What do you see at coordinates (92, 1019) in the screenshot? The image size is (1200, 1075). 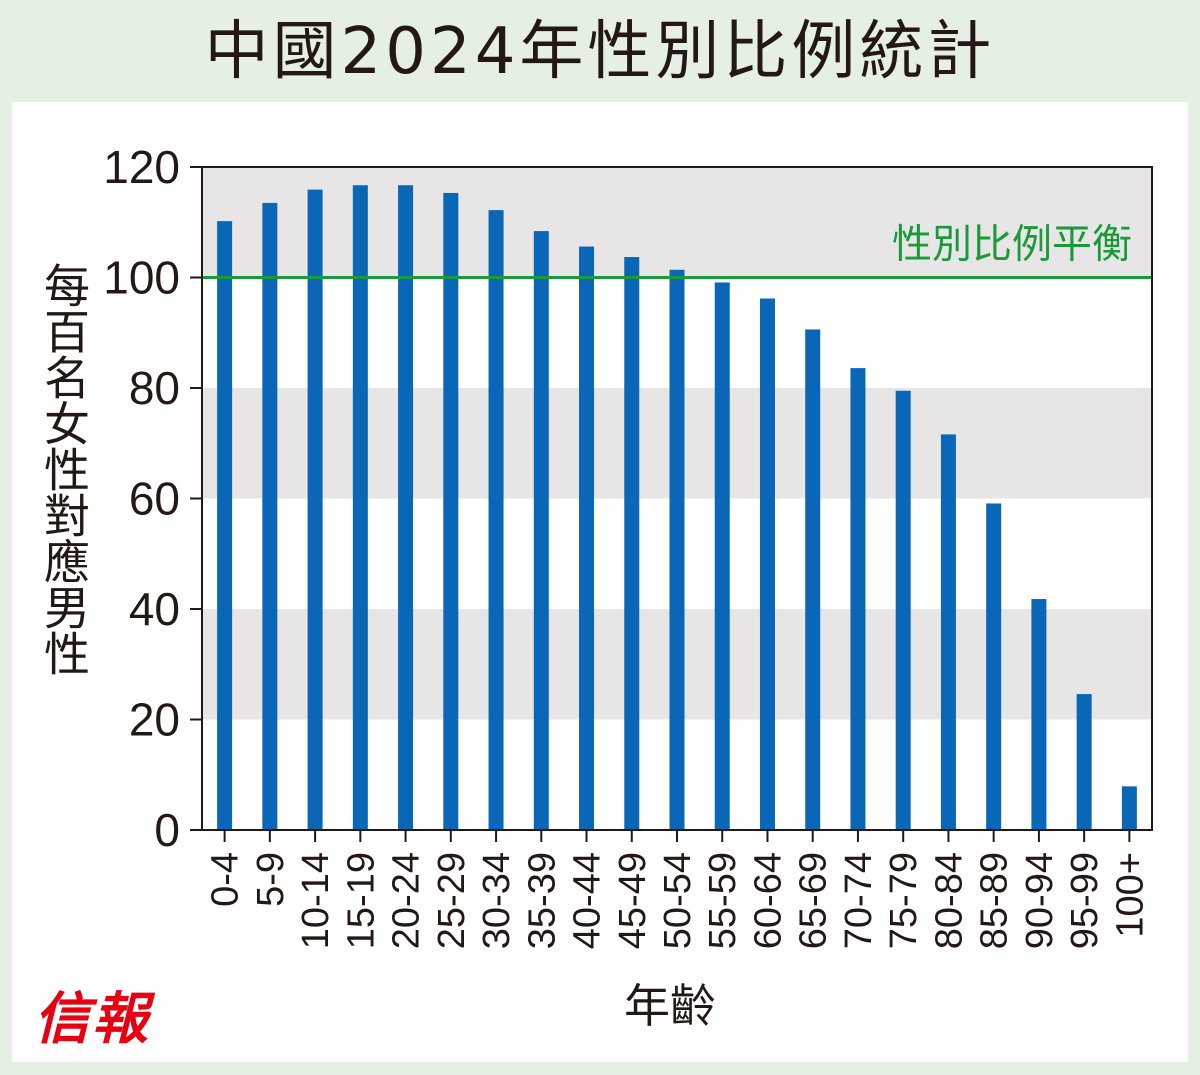 I see `hkej-logo: 信報` at bounding box center [92, 1019].